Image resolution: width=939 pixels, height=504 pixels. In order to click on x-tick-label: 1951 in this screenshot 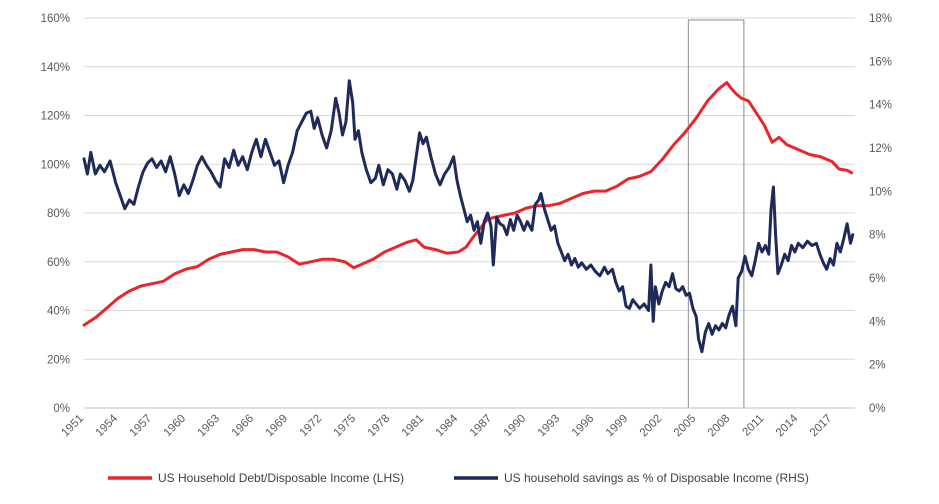, I will do `click(73, 426)`.